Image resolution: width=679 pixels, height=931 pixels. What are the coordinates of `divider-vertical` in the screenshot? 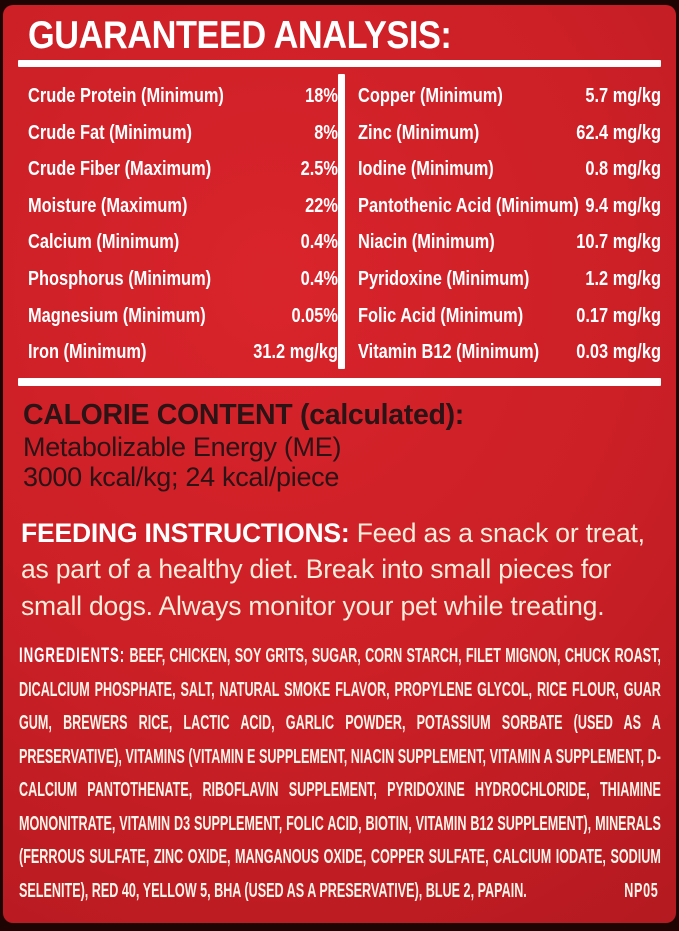 It's located at (341, 221).